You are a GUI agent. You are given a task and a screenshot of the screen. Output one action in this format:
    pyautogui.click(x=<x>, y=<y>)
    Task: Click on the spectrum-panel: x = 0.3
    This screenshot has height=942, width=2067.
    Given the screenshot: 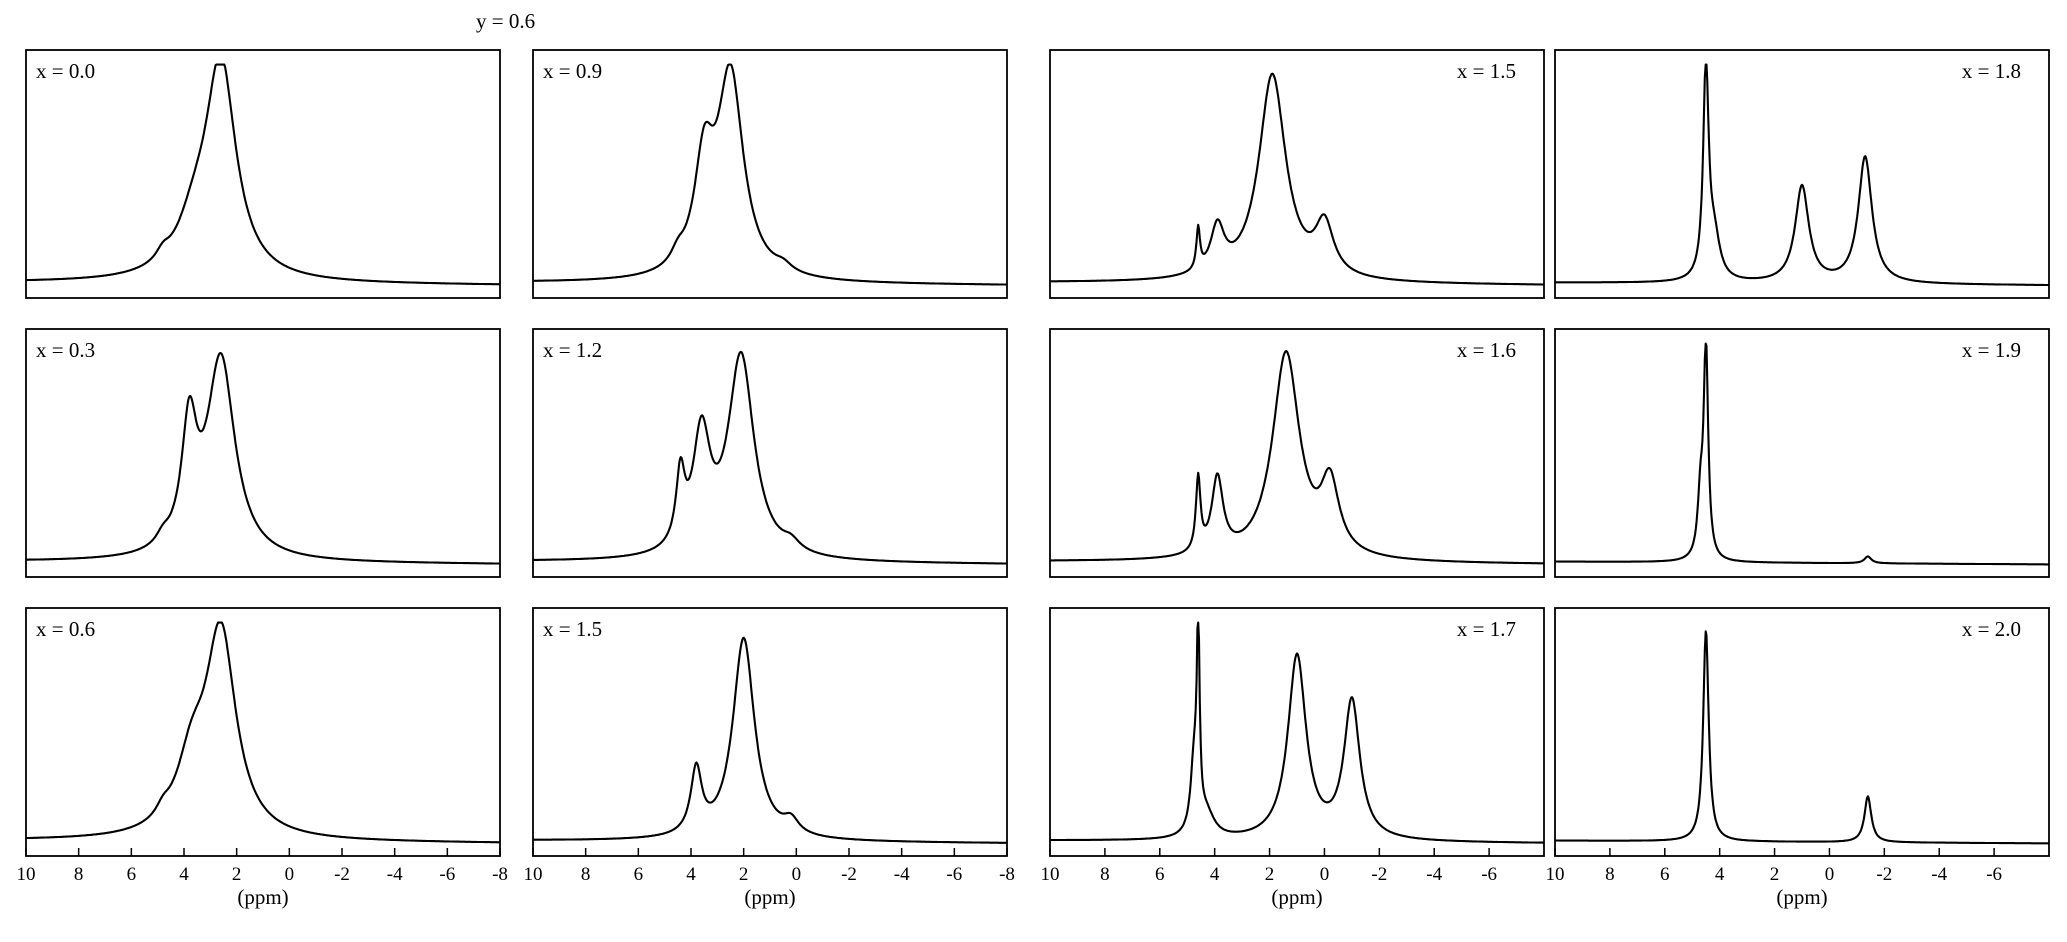 What is the action you would take?
    pyautogui.click(x=263, y=453)
    